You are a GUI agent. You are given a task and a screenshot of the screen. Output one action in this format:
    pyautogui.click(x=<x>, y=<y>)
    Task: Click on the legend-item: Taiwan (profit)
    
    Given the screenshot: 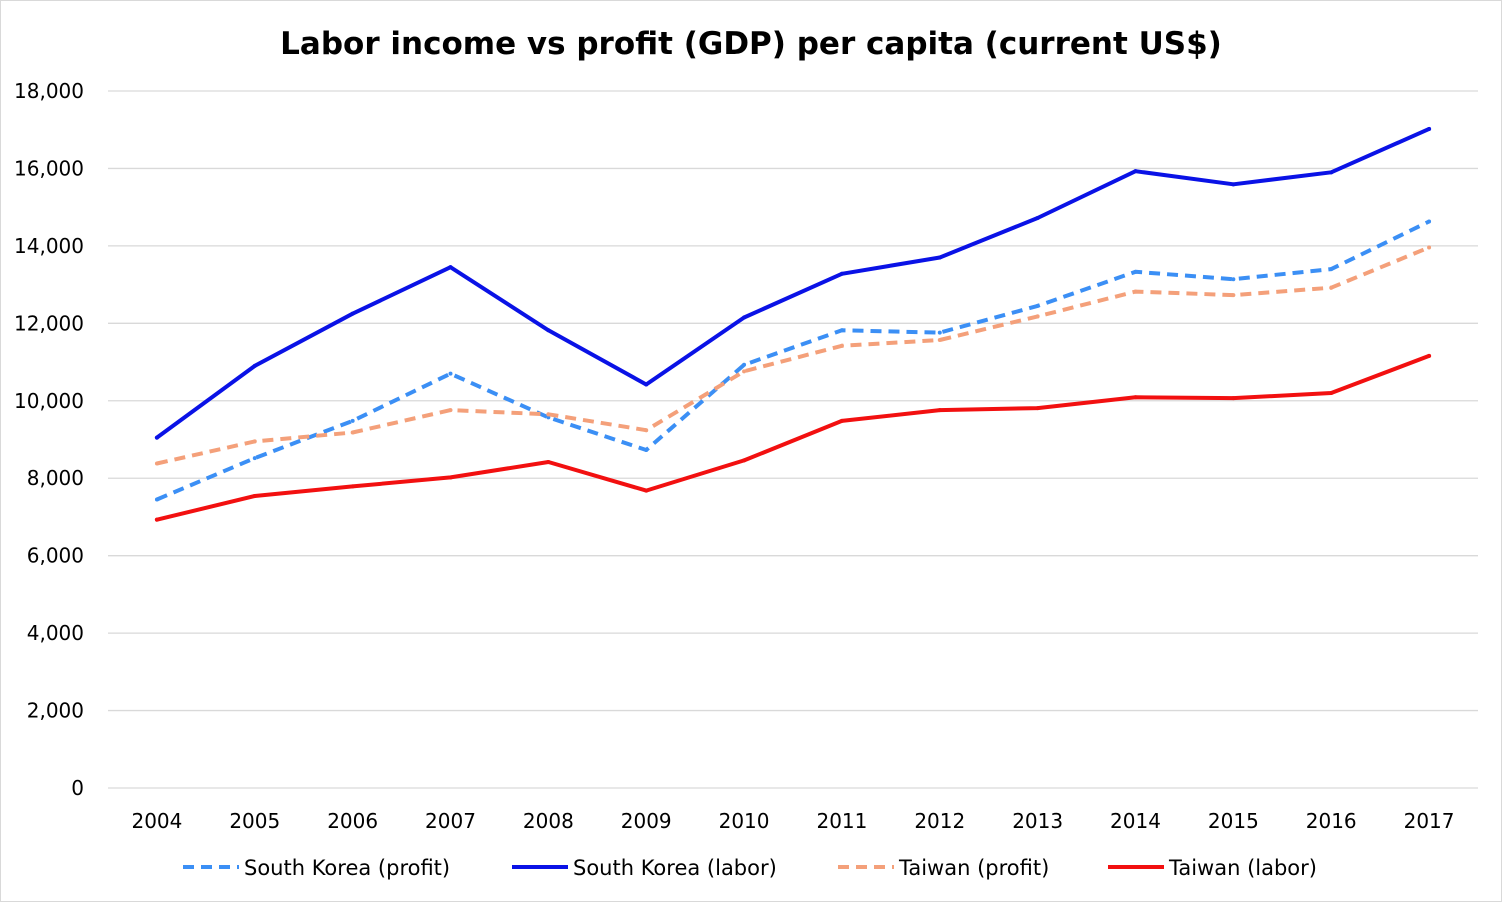 What is the action you would take?
    pyautogui.click(x=943, y=868)
    